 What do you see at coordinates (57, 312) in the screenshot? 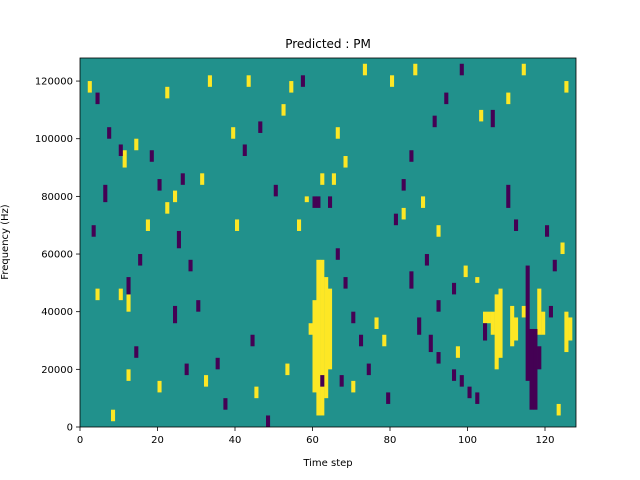
I see `y-tick-label: 40000` at bounding box center [57, 312].